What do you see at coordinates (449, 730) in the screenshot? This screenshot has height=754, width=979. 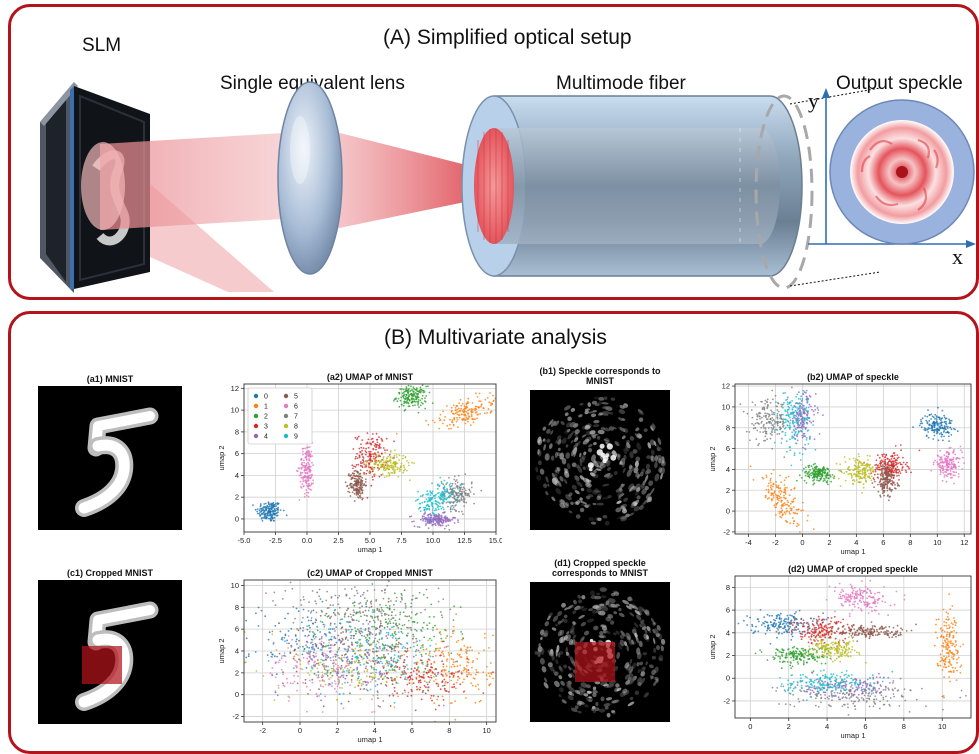 I see `c2-xtick-label: 8` at bounding box center [449, 730].